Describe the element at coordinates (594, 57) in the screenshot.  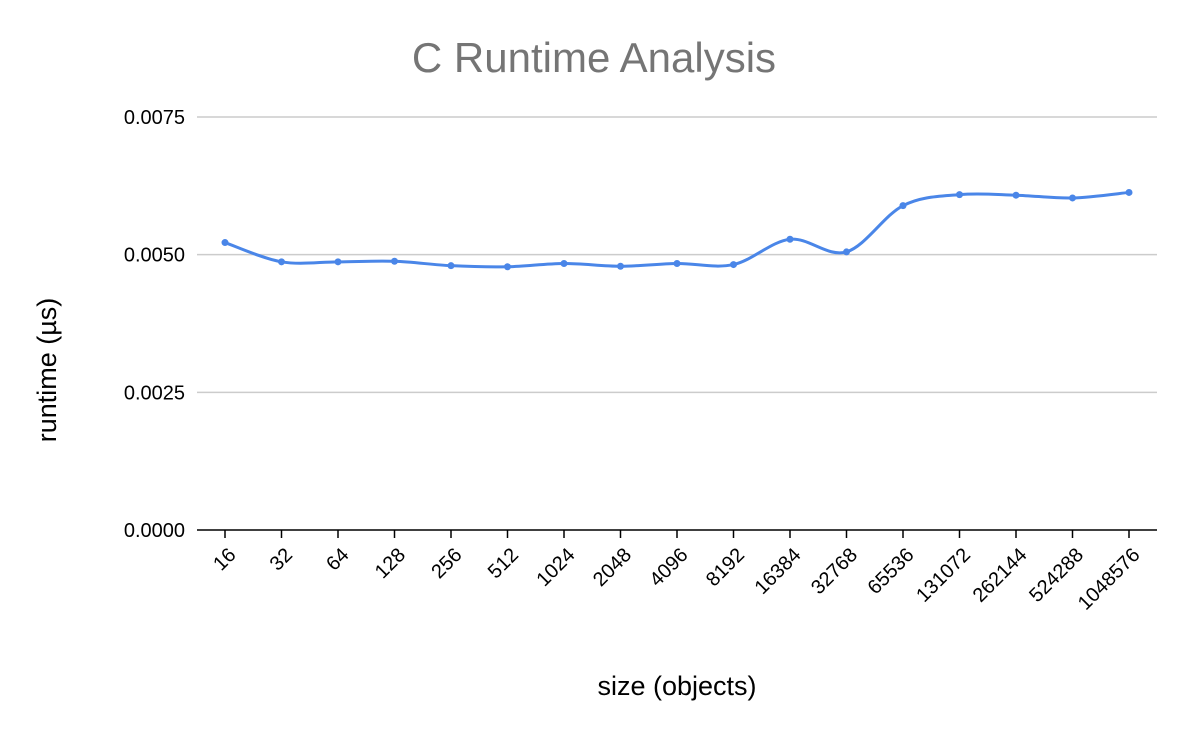
I see `chart-title: C Runtime Analysis` at that location.